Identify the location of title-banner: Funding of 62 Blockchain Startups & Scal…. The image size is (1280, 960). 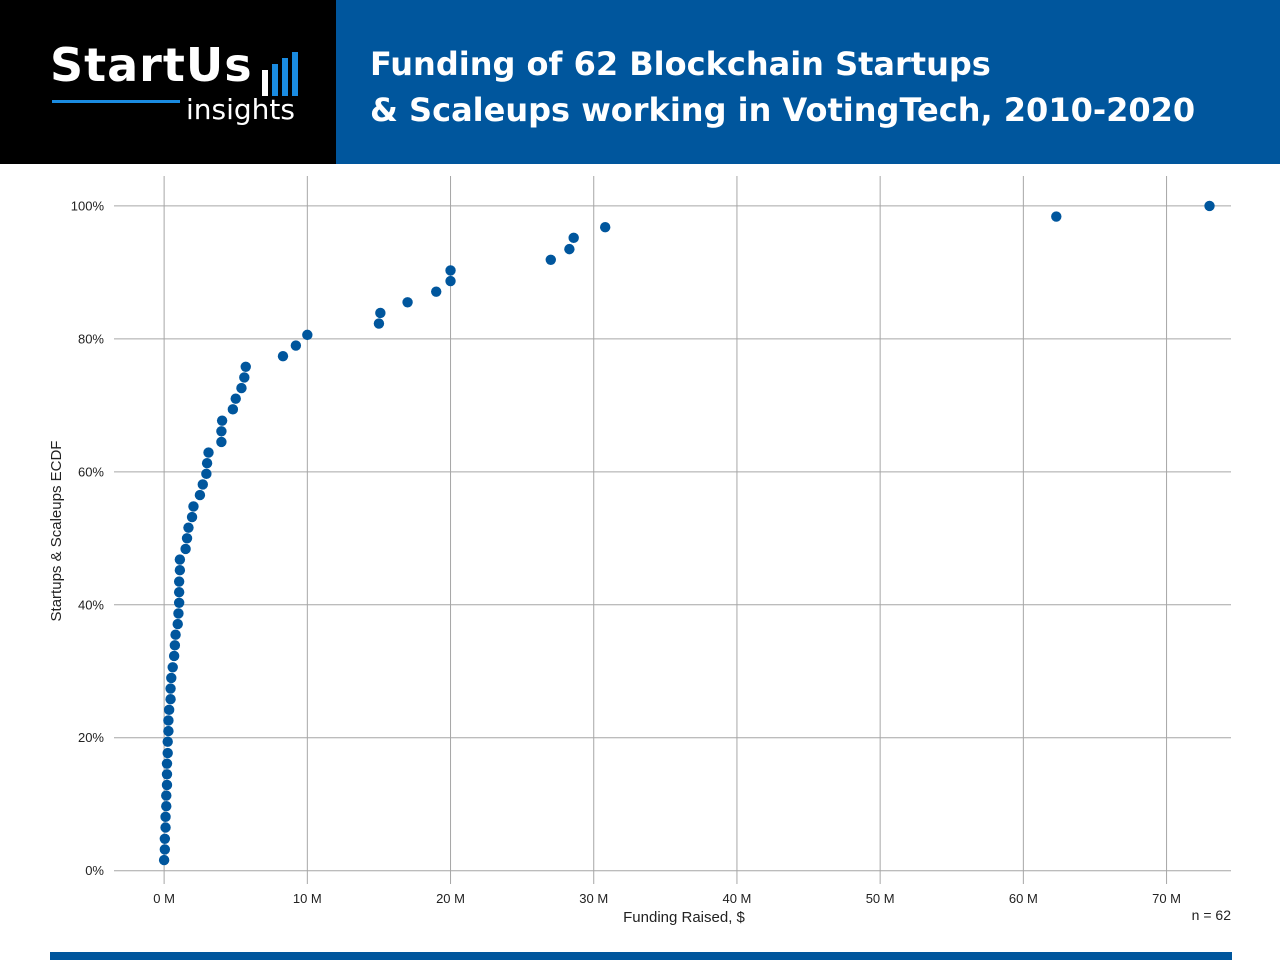
(808, 82).